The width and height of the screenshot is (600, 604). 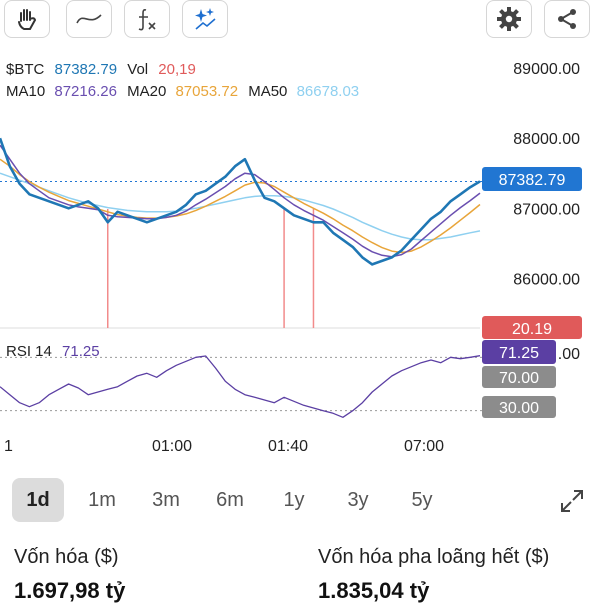 What do you see at coordinates (546, 209) in the screenshot?
I see `y-tick-label: 87000.00` at bounding box center [546, 209].